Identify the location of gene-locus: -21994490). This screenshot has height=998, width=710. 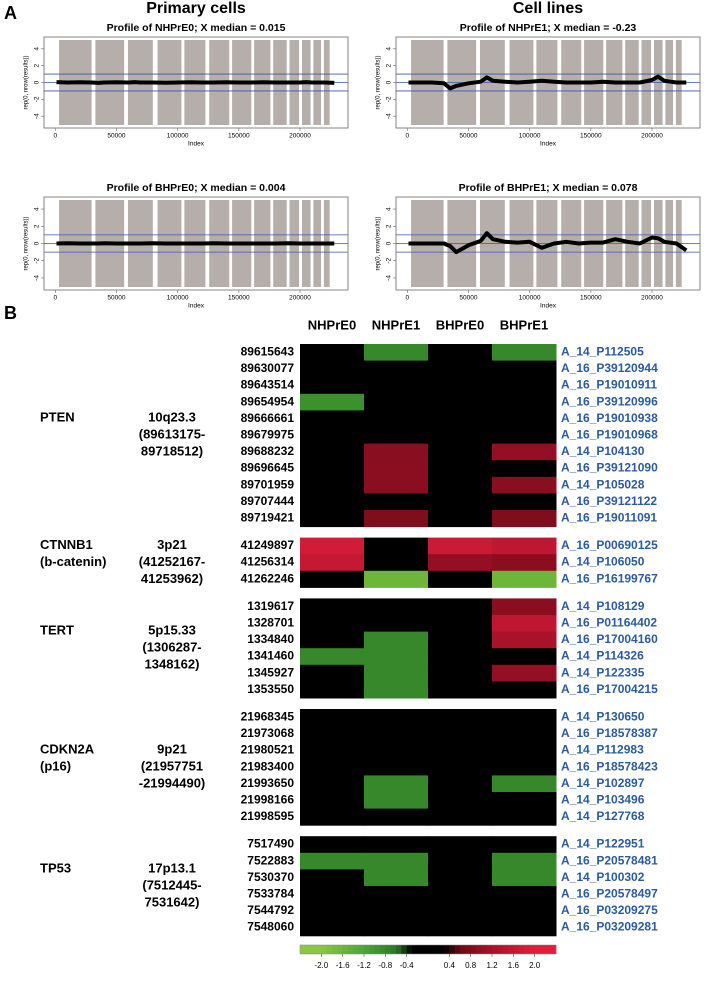
(172, 783).